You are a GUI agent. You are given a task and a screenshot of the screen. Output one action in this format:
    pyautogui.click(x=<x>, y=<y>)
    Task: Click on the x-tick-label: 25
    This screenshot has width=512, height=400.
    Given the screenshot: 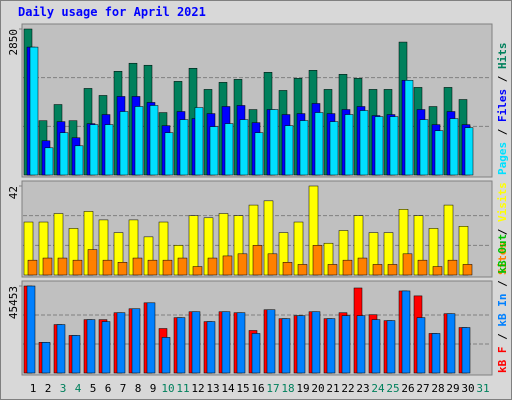 What is the action you would take?
    pyautogui.click(x=392, y=388)
    